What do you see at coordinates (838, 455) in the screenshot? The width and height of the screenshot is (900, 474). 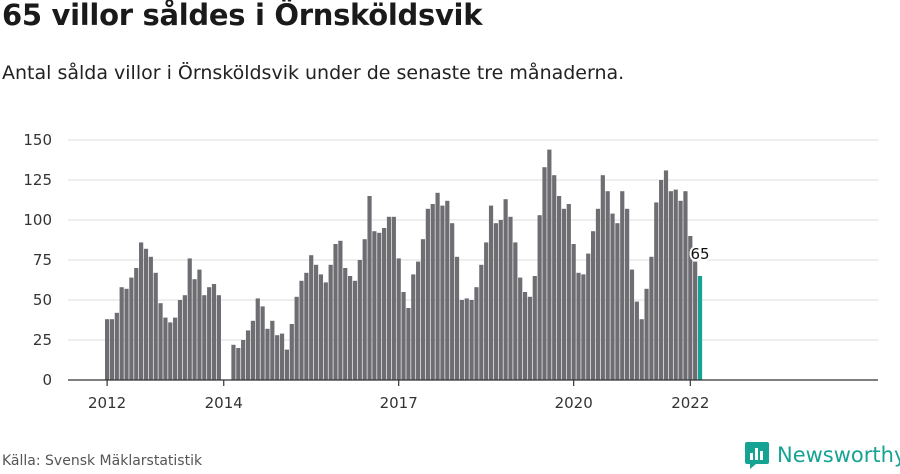 I see `brand-name: Newsworthy` at bounding box center [838, 455].